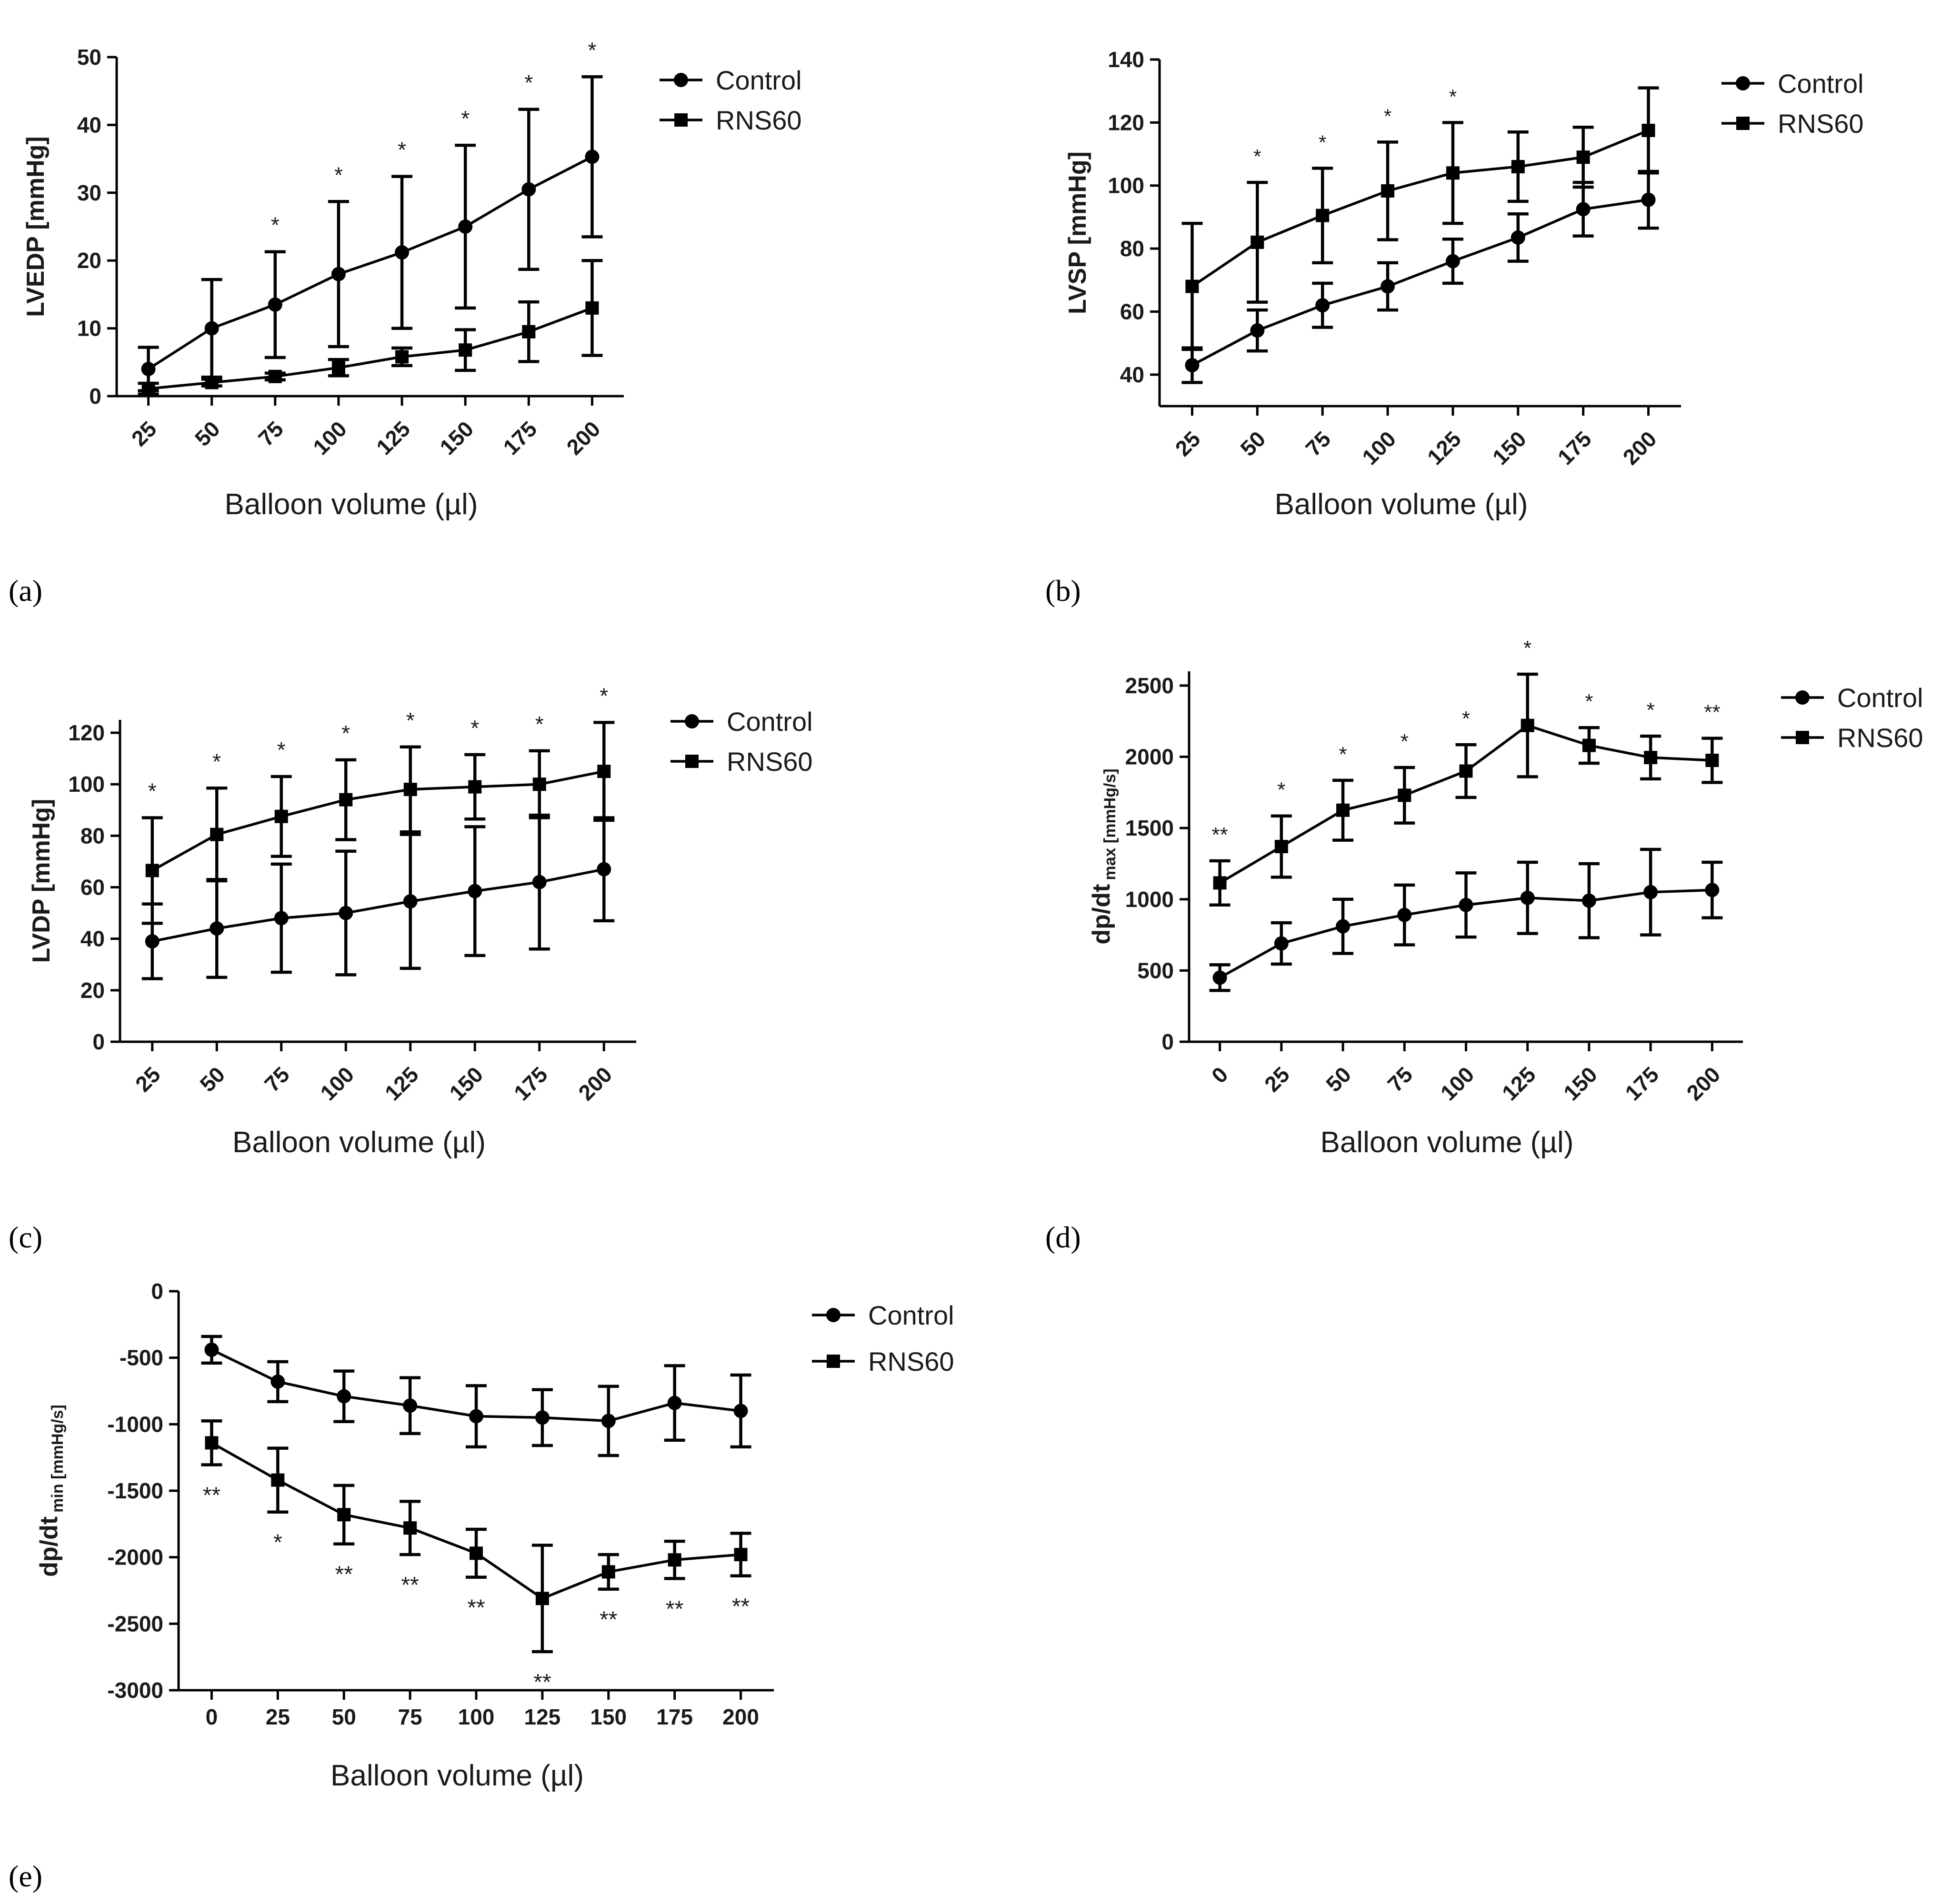 The height and width of the screenshot is (1904, 1951). I want to click on y-axis-label: dp/dtmax [mmHg/s], so click(1103, 856).